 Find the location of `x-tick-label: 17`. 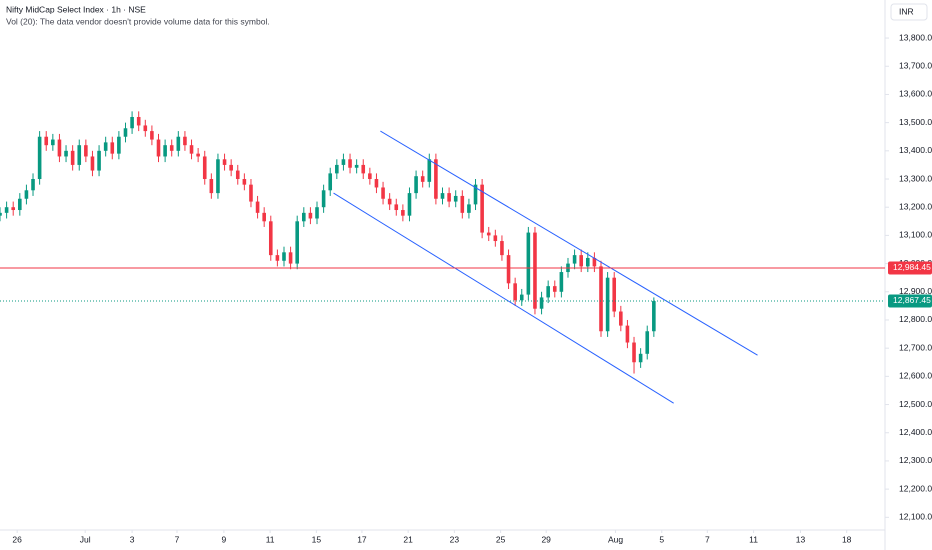

x-tick-label: 17 is located at coordinates (362, 539).